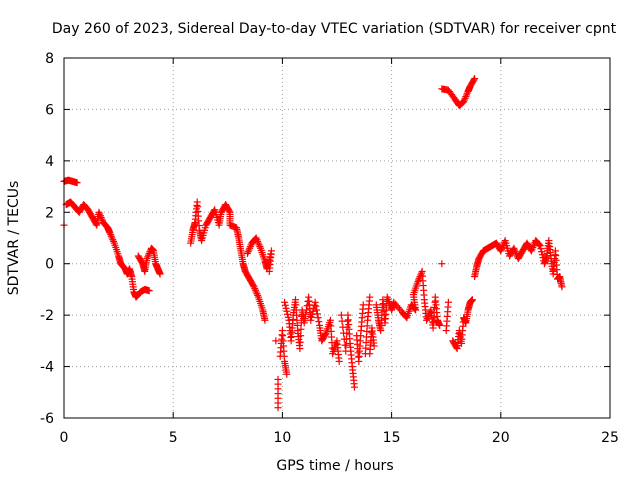 The width and height of the screenshot is (640, 480). I want to click on y-tick-label: 2, so click(49, 213).